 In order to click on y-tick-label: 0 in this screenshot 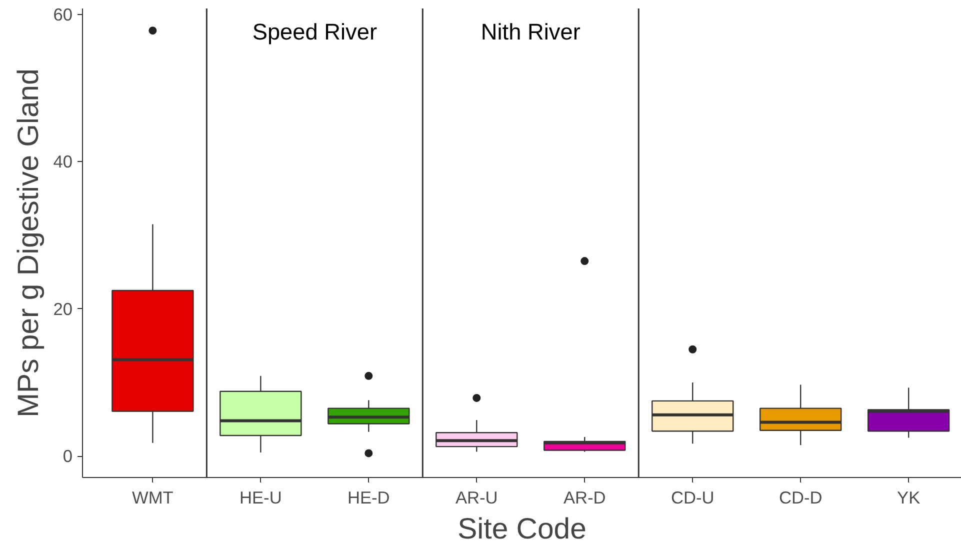, I will do `click(67, 456)`.